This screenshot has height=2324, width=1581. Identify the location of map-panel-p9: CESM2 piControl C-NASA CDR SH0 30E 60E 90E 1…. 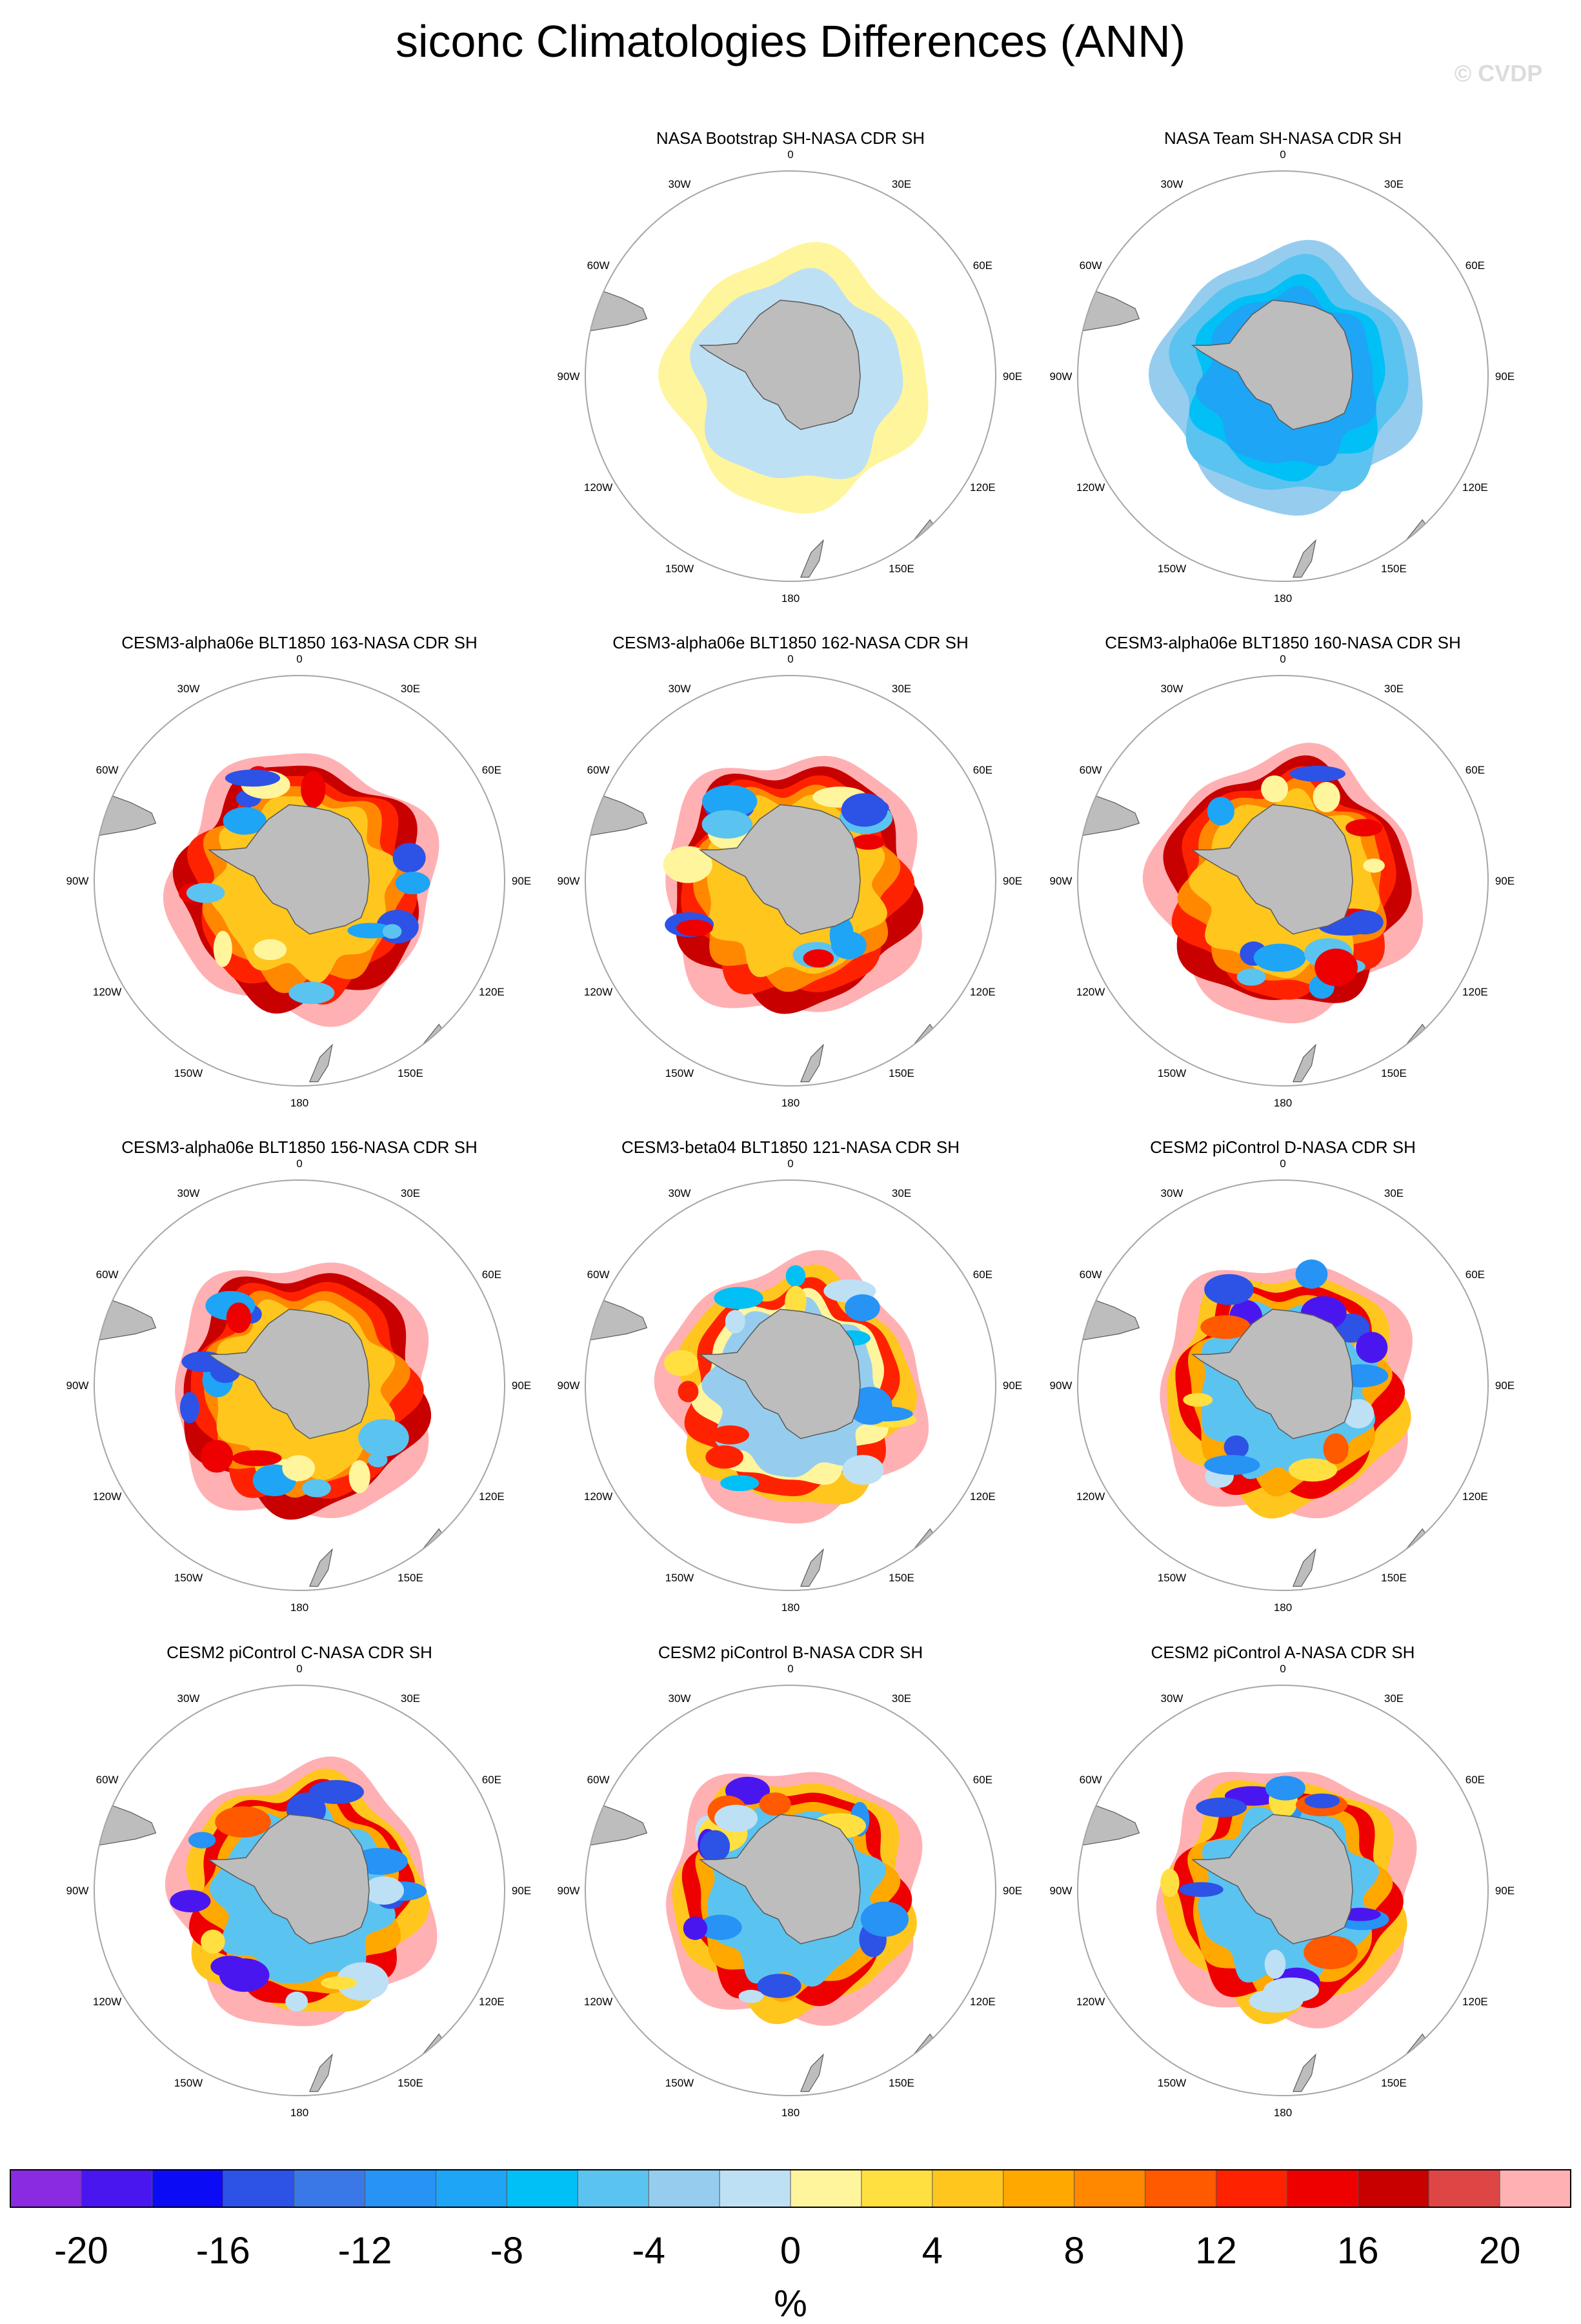
(299, 1881).